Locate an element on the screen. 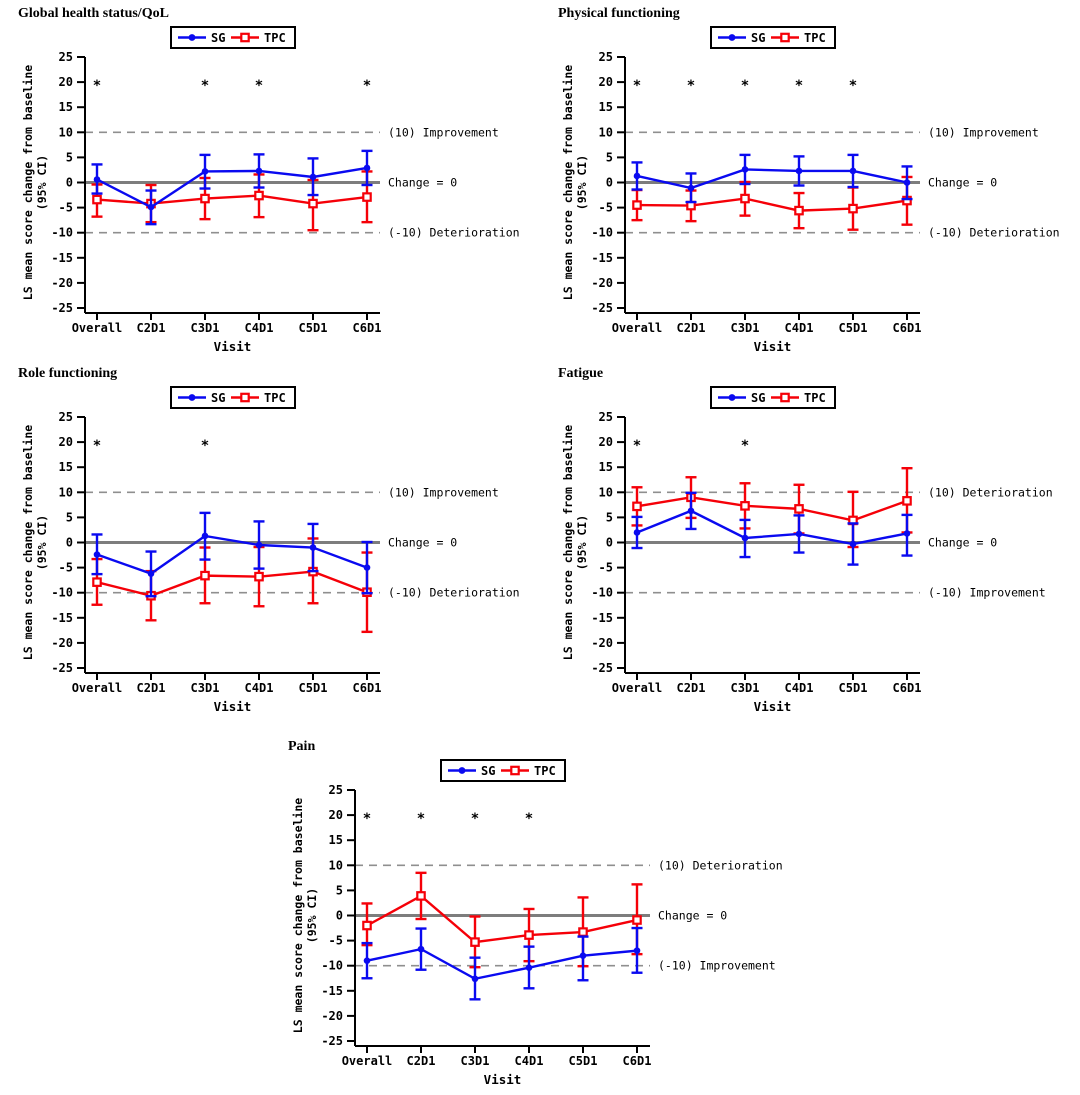  legend-marker-sg is located at coordinates (732, 37).